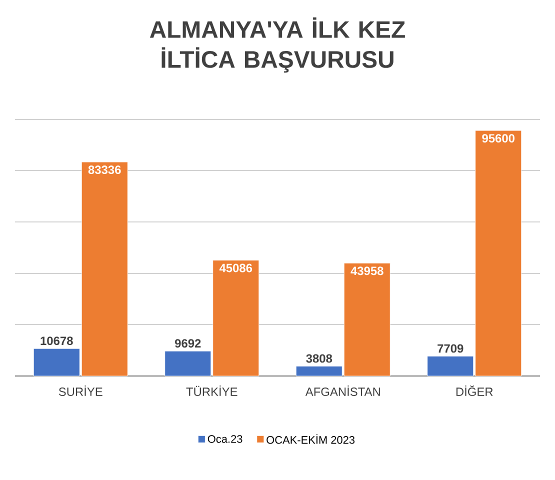  What do you see at coordinates (310, 439) in the screenshot?
I see `legend-label: OCAK-EKİM 2023` at bounding box center [310, 439].